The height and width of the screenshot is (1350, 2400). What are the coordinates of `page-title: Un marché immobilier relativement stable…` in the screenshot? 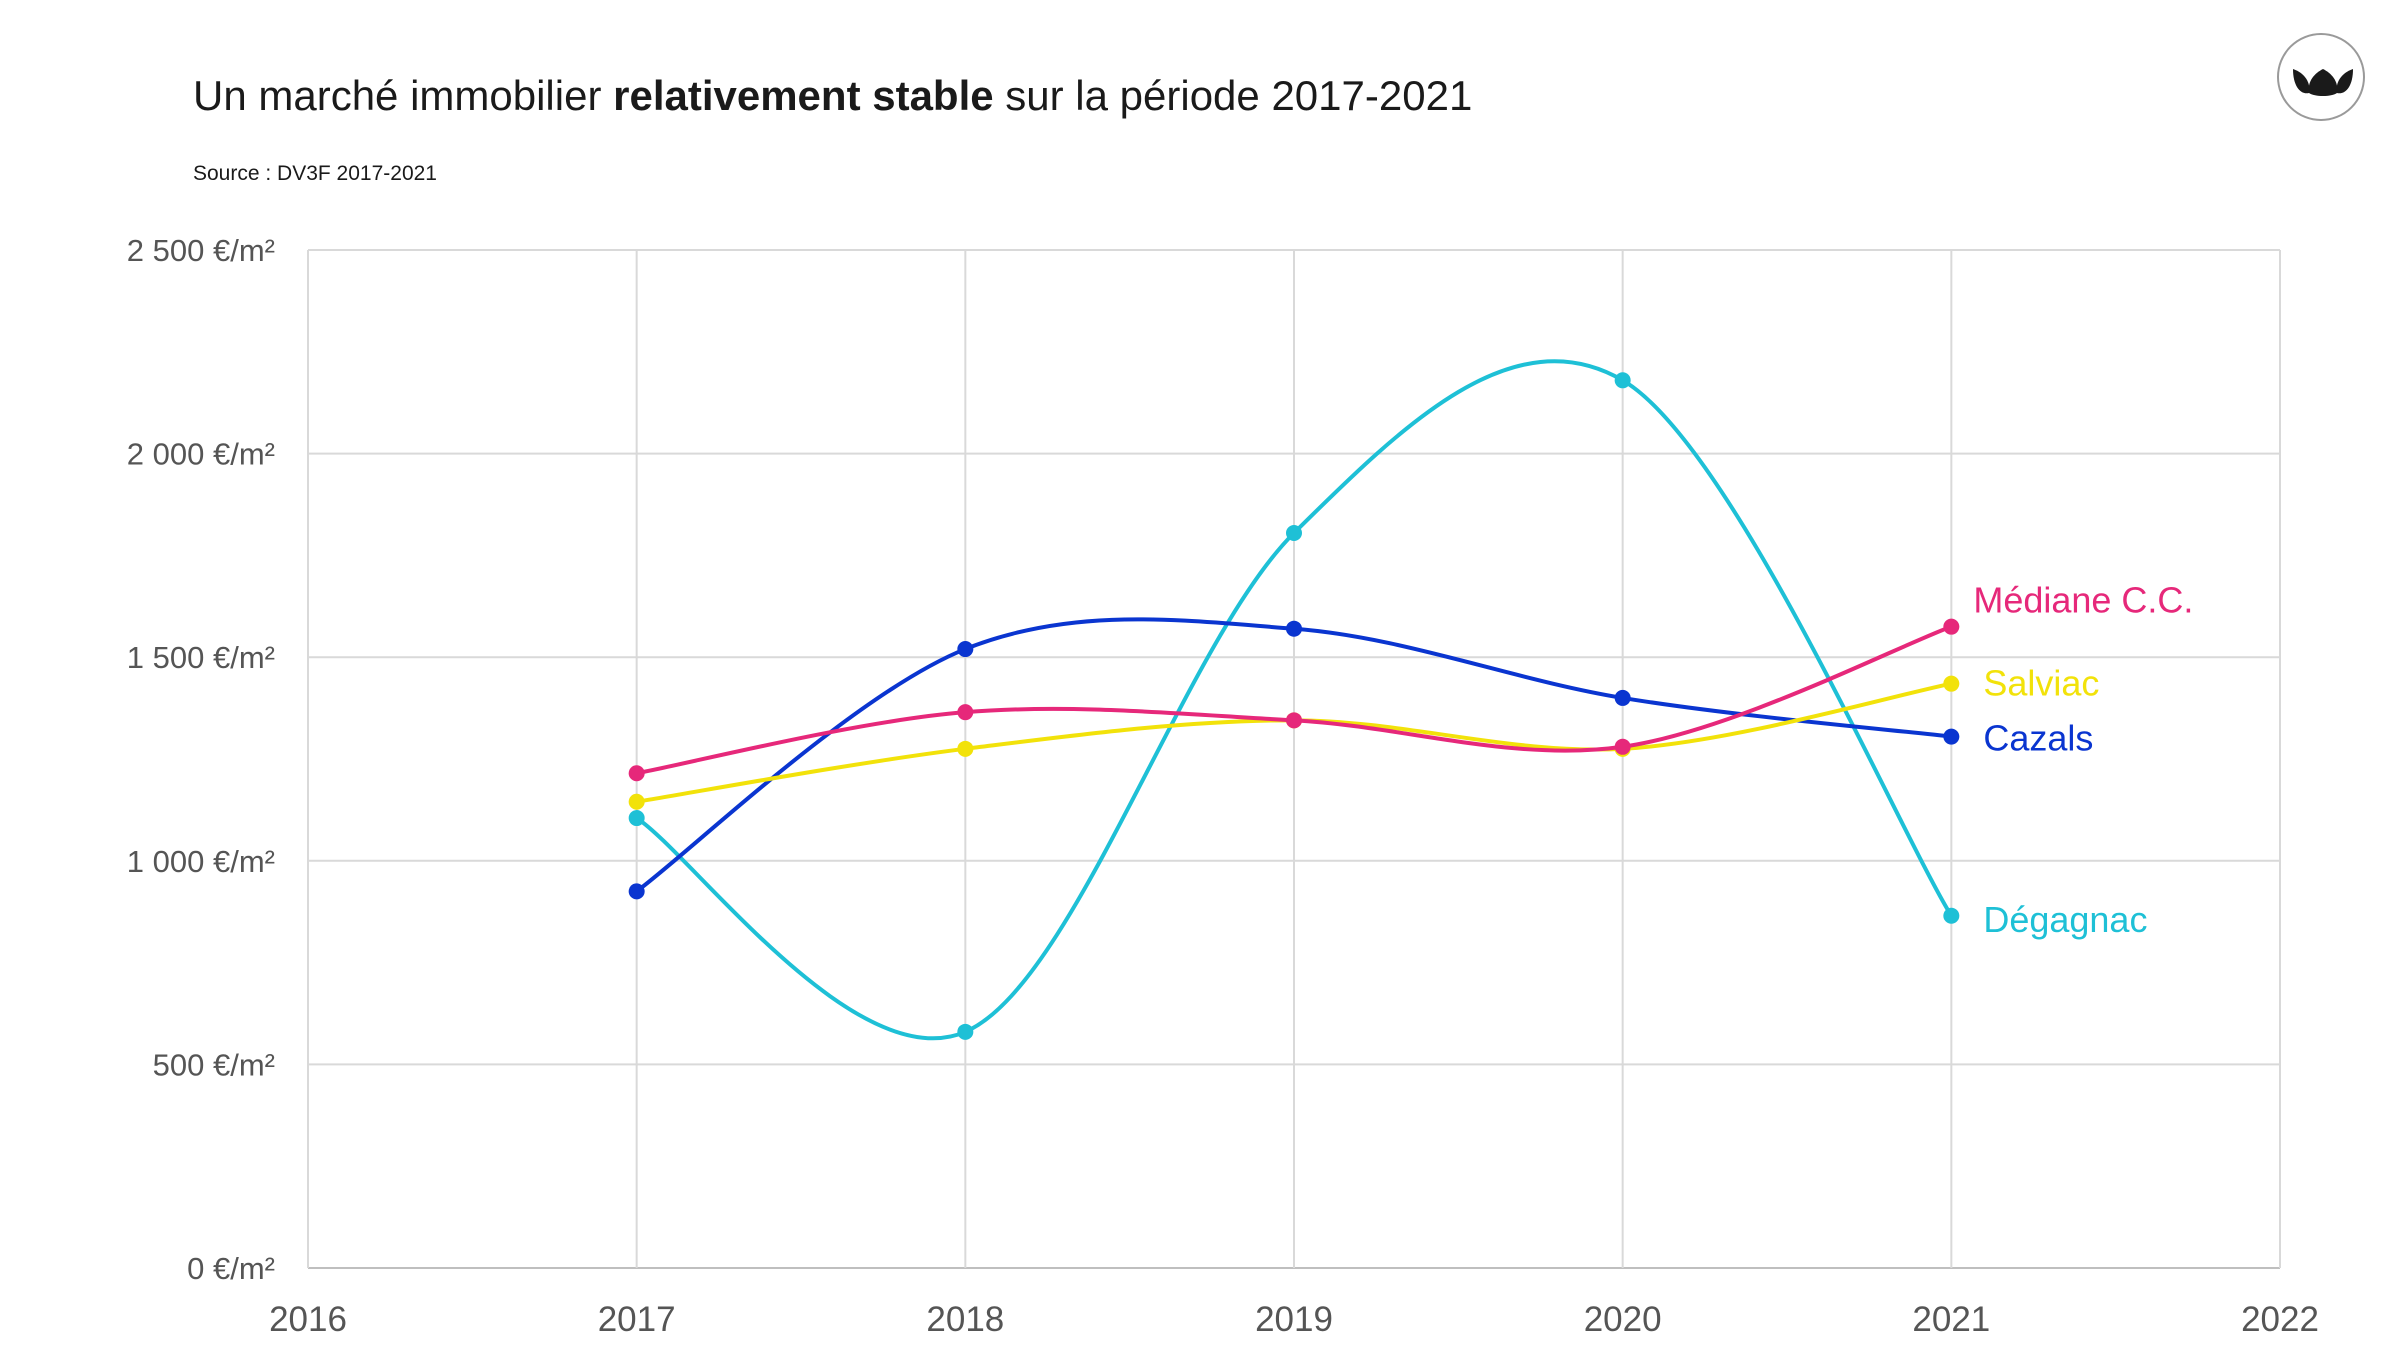 It's located at (832, 96).